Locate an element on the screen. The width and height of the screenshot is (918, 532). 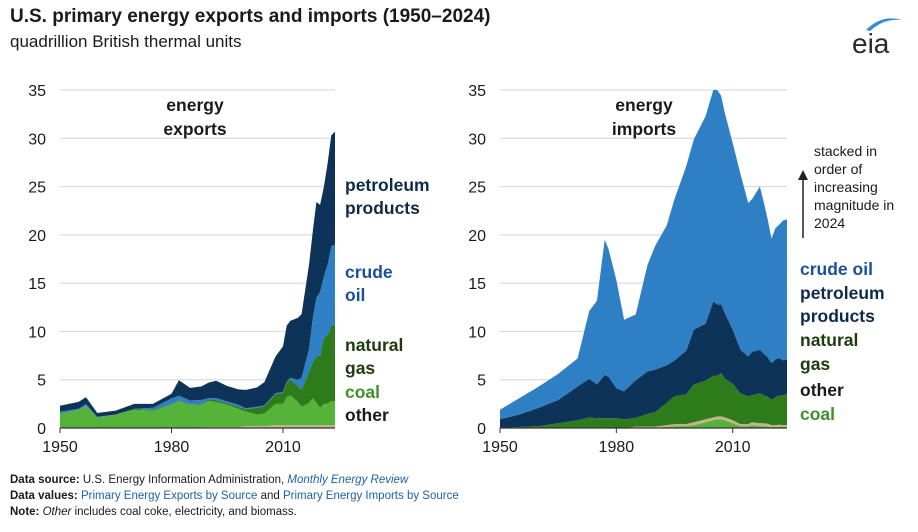
imports-title-line1: energy is located at coordinates (644, 105).